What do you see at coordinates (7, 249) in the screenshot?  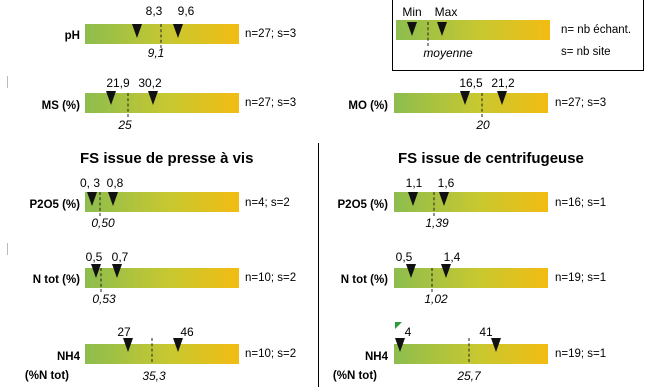 I see `ntot-tick` at bounding box center [7, 249].